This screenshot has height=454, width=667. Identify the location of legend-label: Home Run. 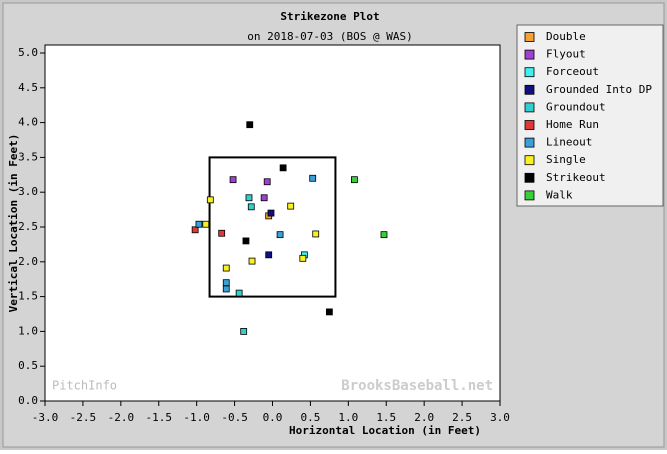
(572, 124).